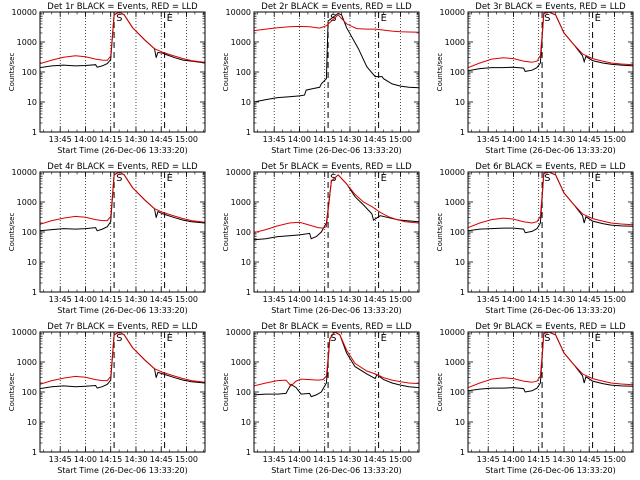 The height and width of the screenshot is (480, 640). Describe the element at coordinates (122, 7) in the screenshot. I see `panel-title: Det 1r BLACK = Events, RED = LLD` at that location.